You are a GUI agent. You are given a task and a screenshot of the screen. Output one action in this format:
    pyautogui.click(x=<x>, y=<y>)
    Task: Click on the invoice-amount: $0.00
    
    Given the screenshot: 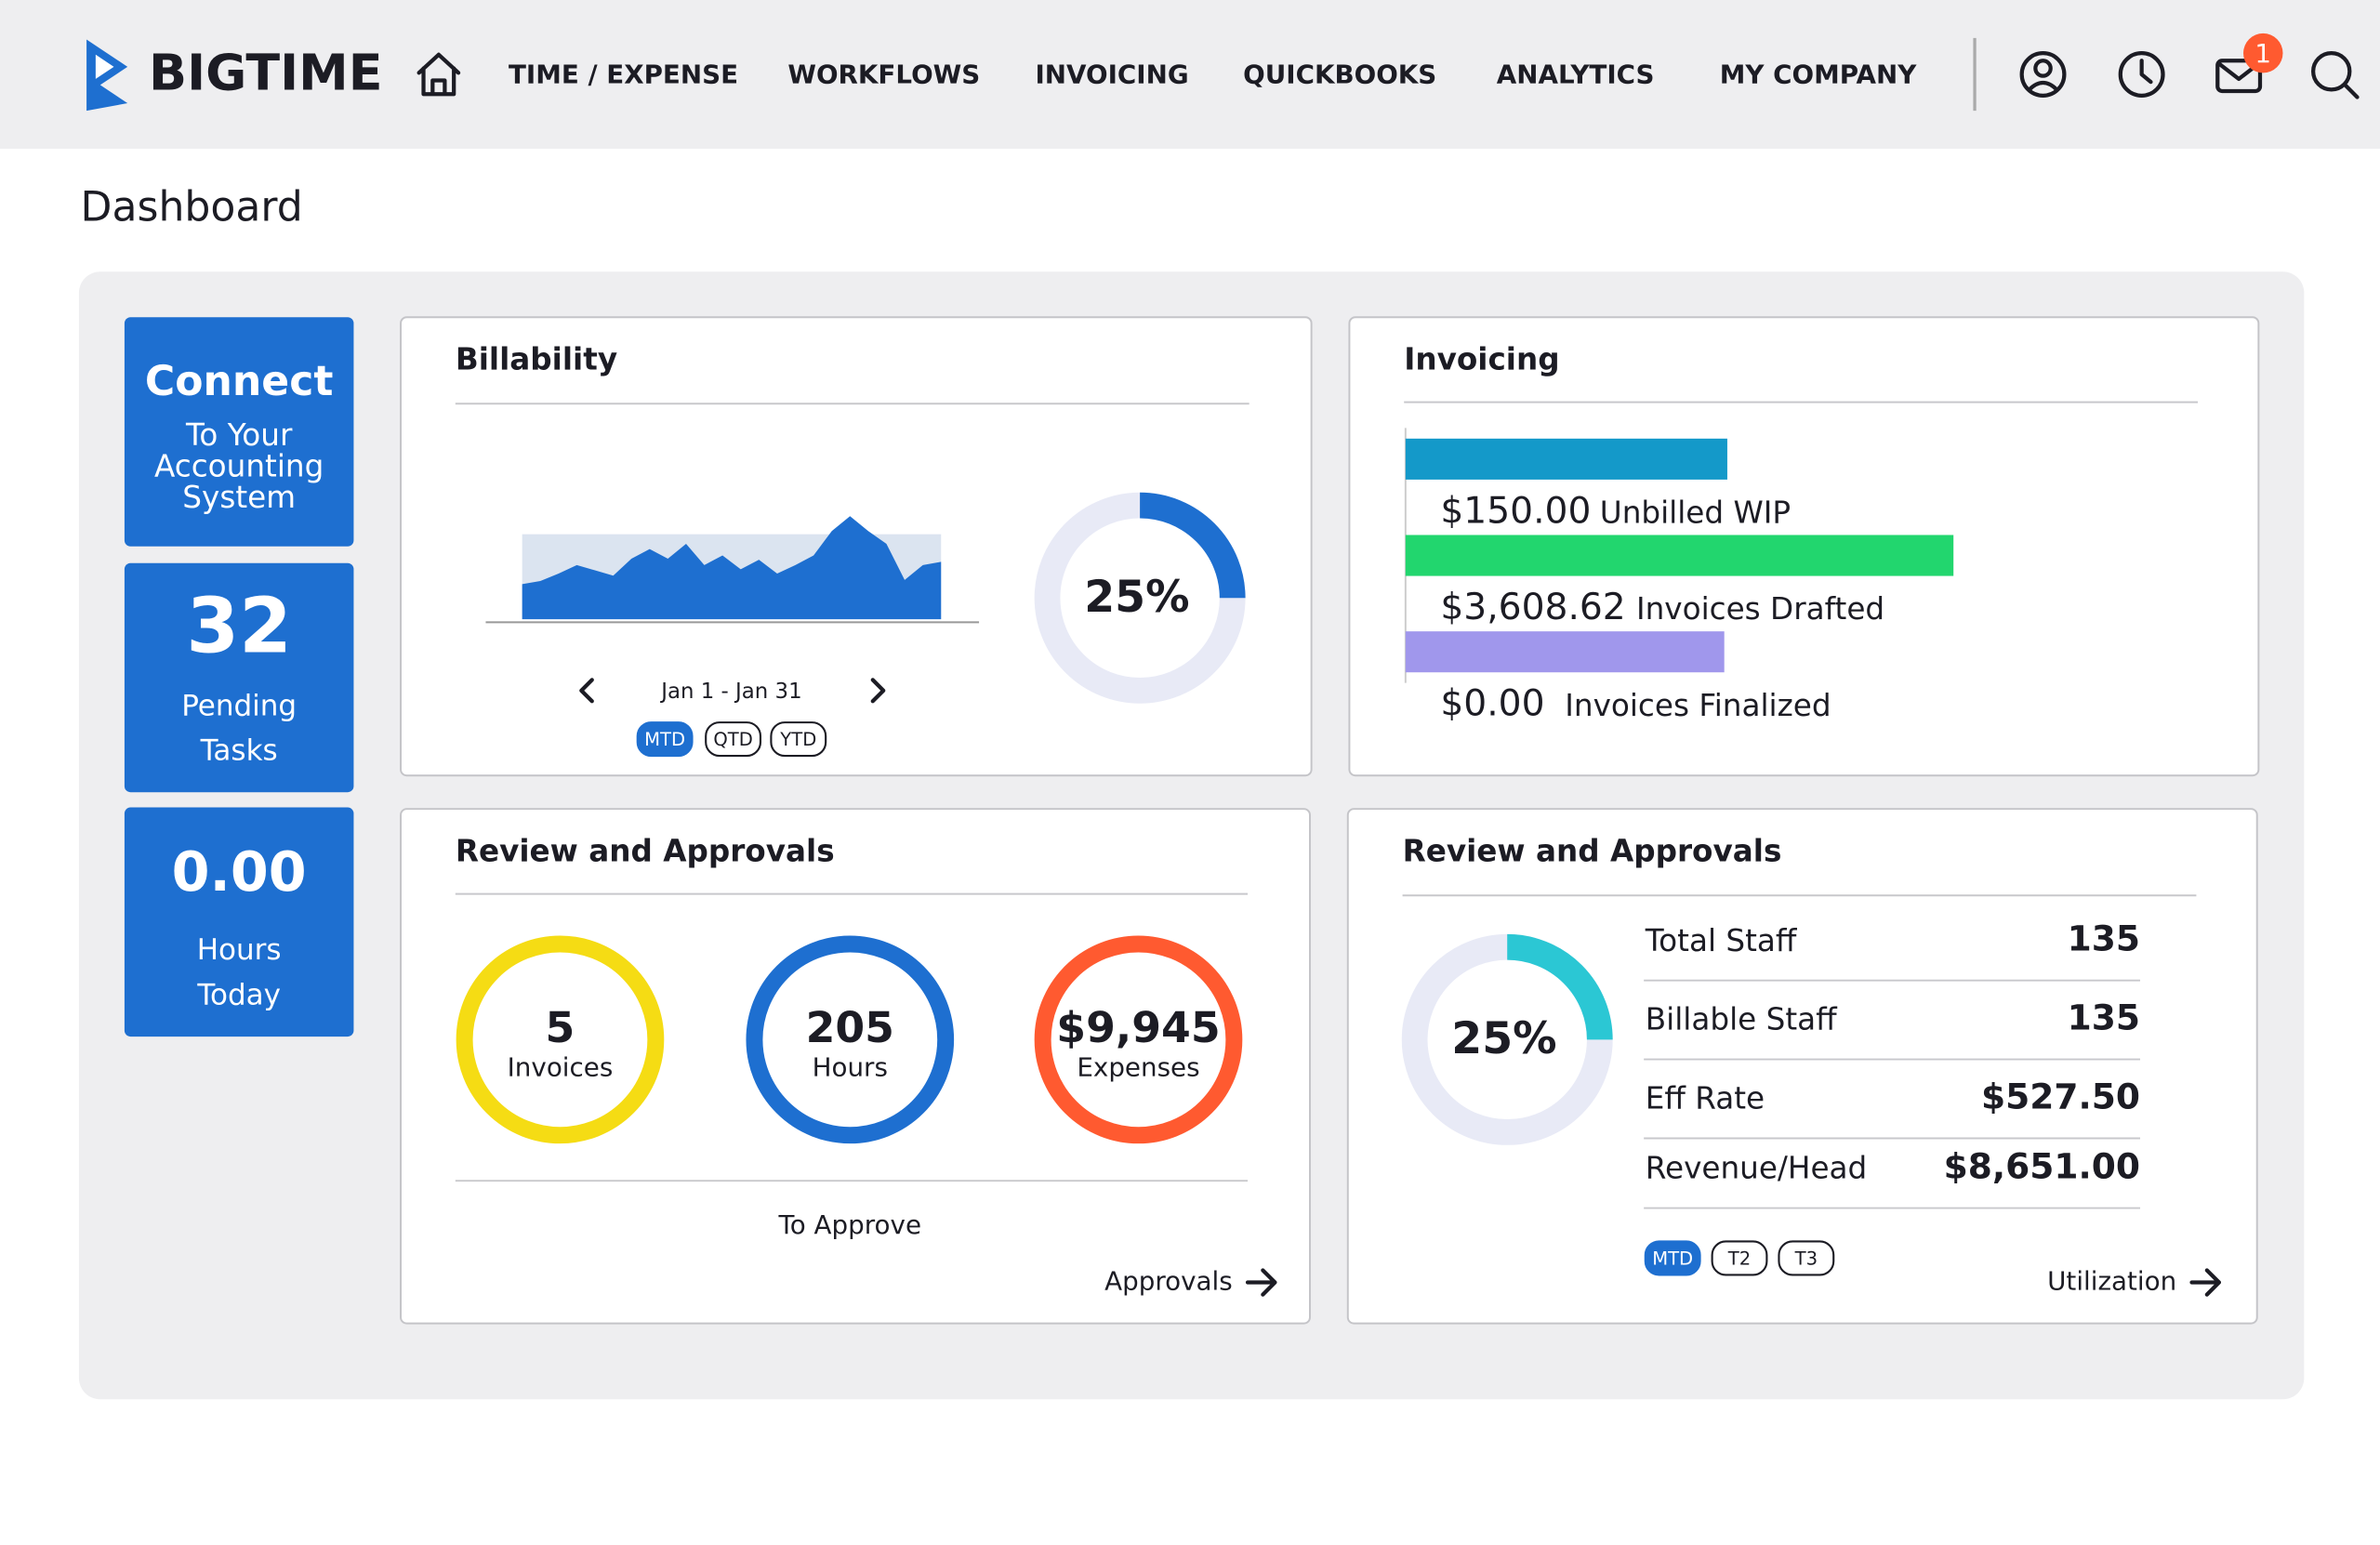 What is the action you would take?
    pyautogui.click(x=1492, y=704)
    